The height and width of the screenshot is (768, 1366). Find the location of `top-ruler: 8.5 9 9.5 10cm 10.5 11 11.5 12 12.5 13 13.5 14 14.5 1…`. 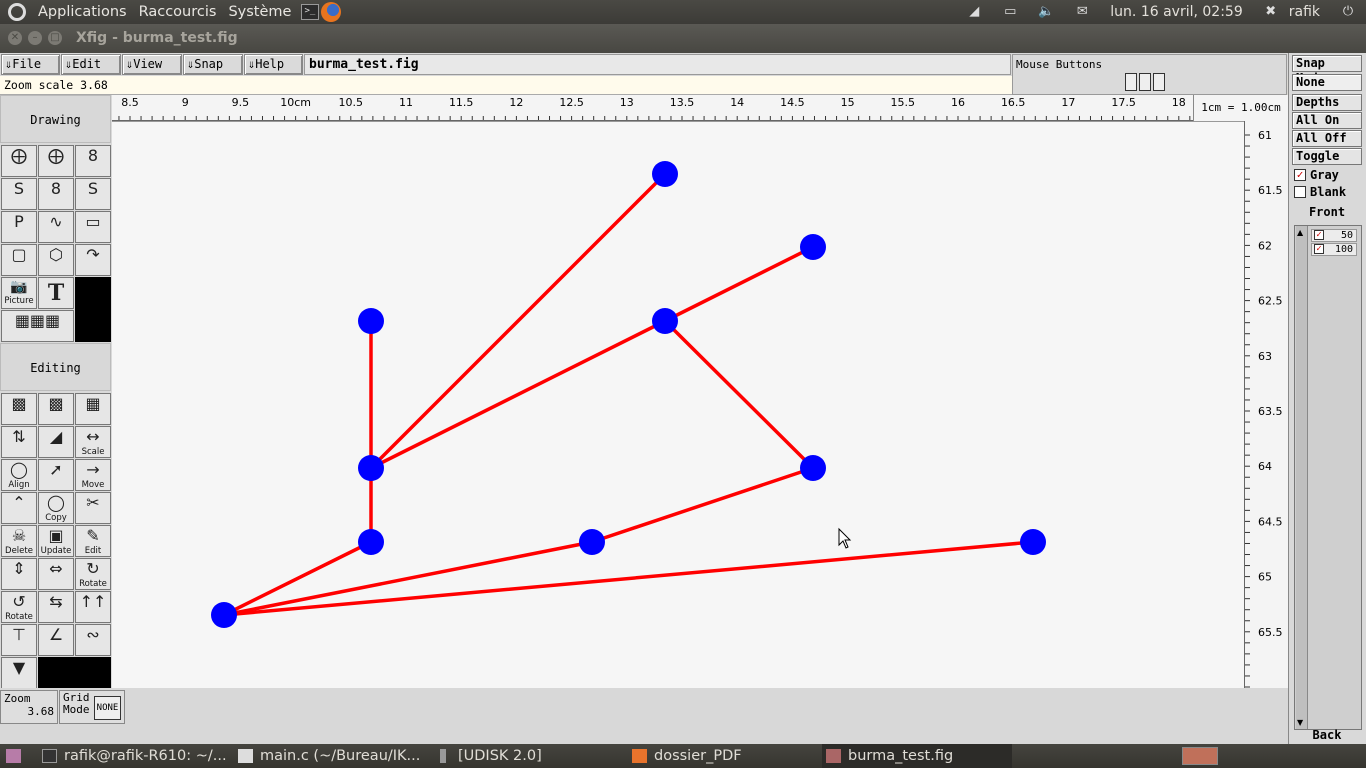

top-ruler: 8.5 9 9.5 10cm 10.5 11 11.5 12 12.5 13 13.5 14 14.5 1… is located at coordinates (652, 108).